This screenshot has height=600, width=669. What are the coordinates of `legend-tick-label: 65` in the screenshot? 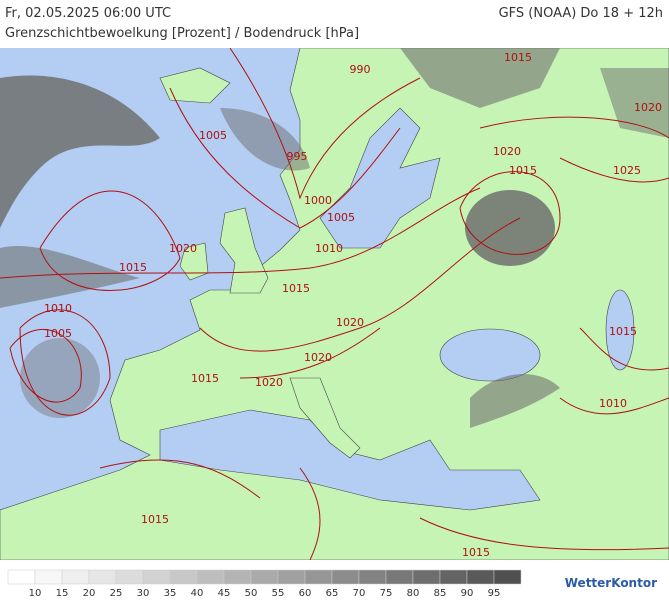 It's located at (332, 593).